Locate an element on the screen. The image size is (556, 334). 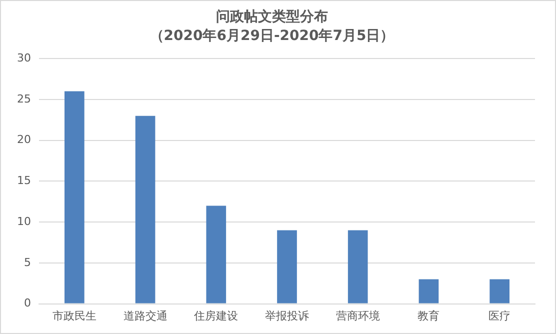
x-tick-label: 教育 is located at coordinates (429, 315).